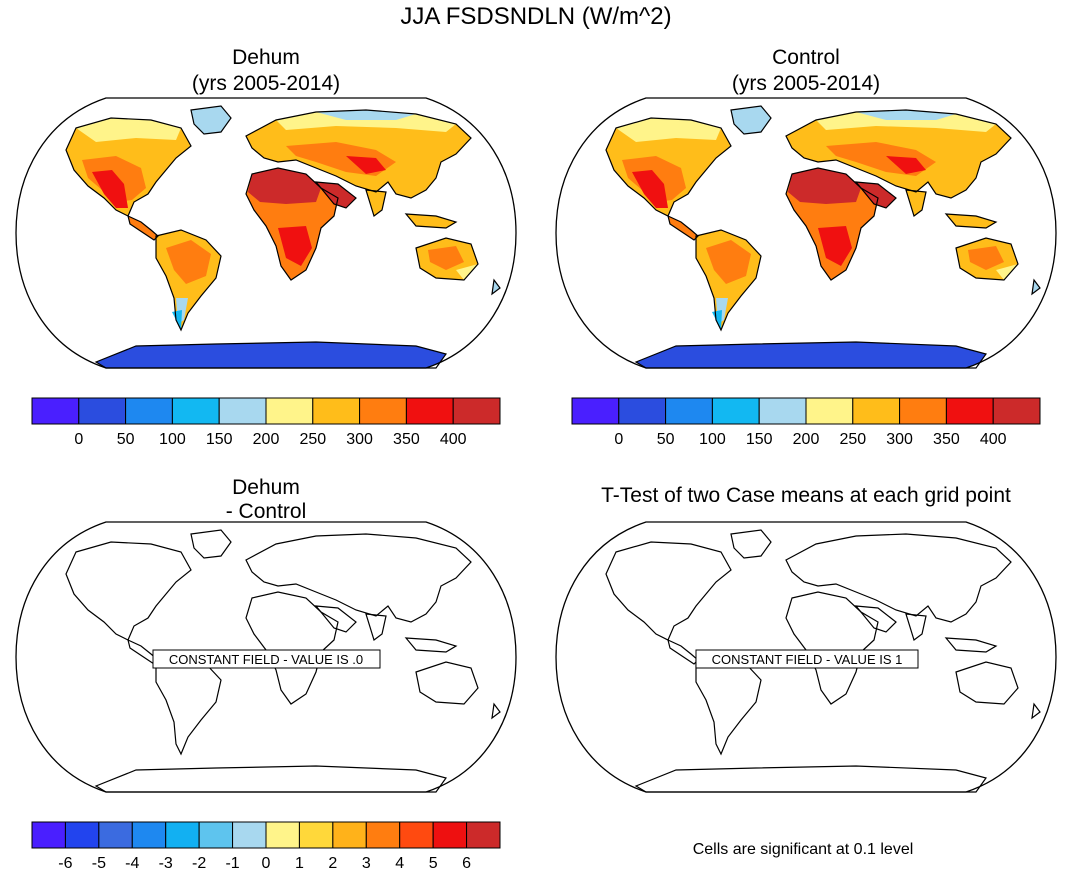  What do you see at coordinates (166, 862) in the screenshot?
I see `colorbar-tick-label: -3` at bounding box center [166, 862].